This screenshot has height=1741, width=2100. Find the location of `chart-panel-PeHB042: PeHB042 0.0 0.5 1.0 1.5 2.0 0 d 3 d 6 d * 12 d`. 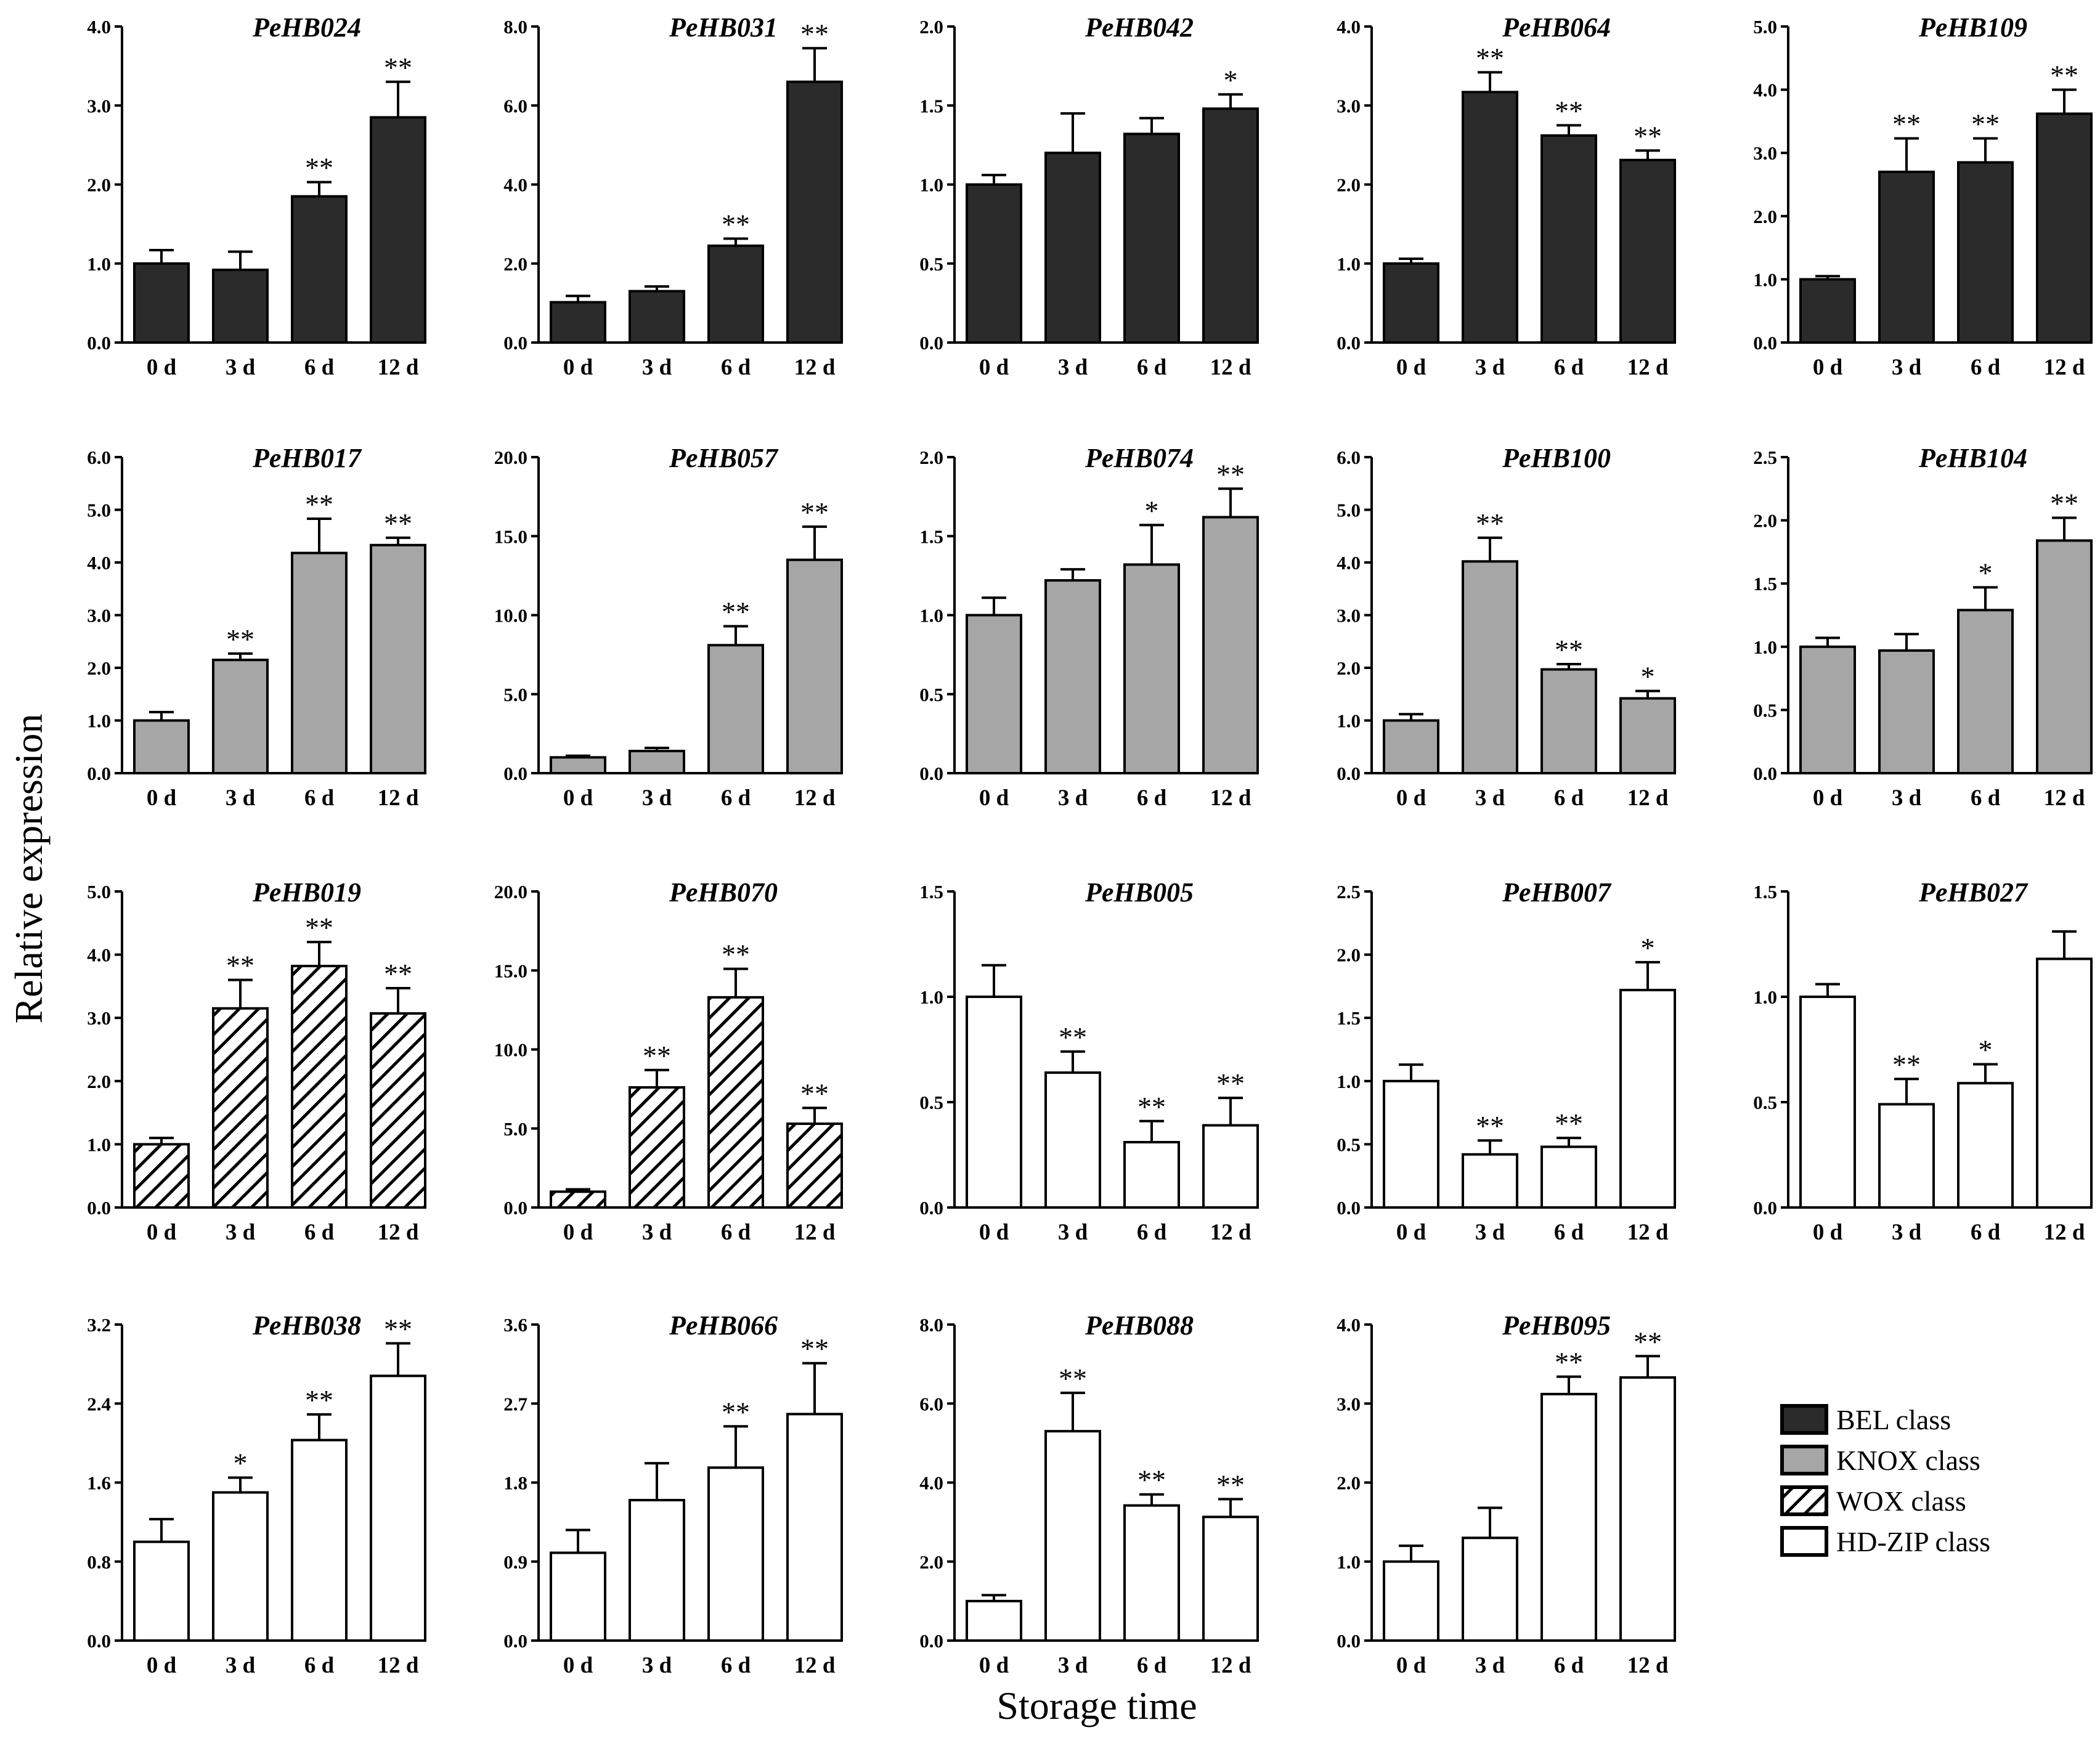

chart-panel-PeHB042: PeHB042 0.0 0.5 1.0 1.5 2.0 0 d 3 d 6 d * 12 d is located at coordinates (1089, 196).